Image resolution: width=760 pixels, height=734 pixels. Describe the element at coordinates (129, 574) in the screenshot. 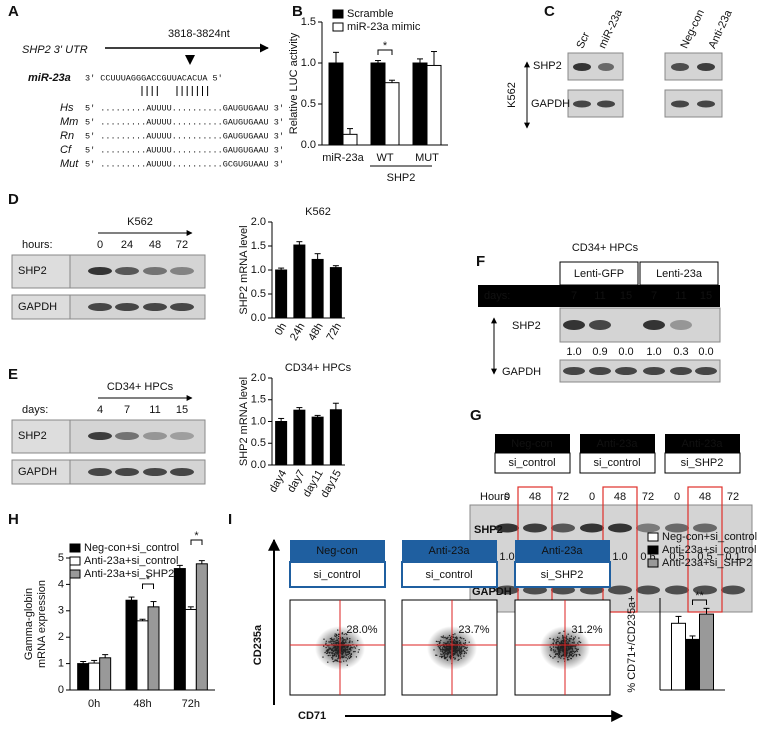

I see `legend-label: Anti-23a+si_SHP2` at that location.